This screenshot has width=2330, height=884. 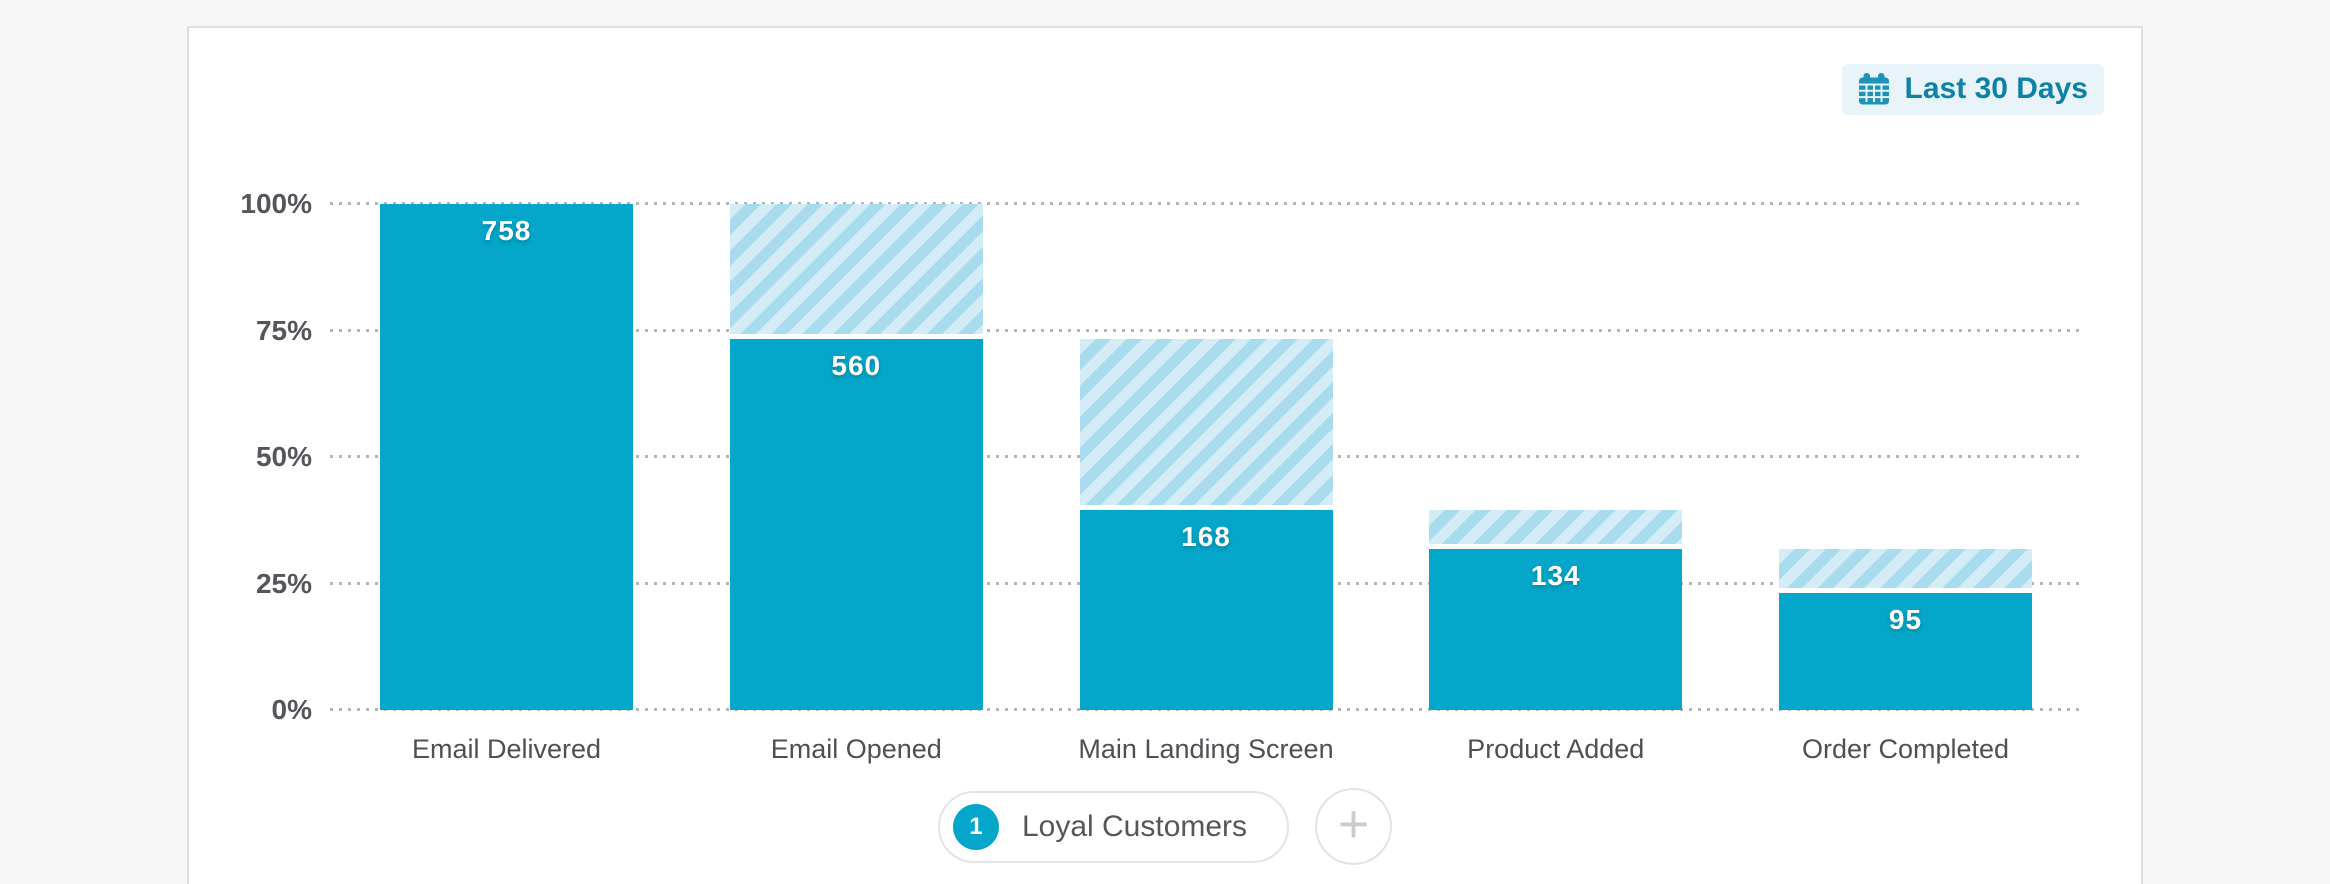 I want to click on y-axis-tick-label: 50%, so click(x=283, y=456).